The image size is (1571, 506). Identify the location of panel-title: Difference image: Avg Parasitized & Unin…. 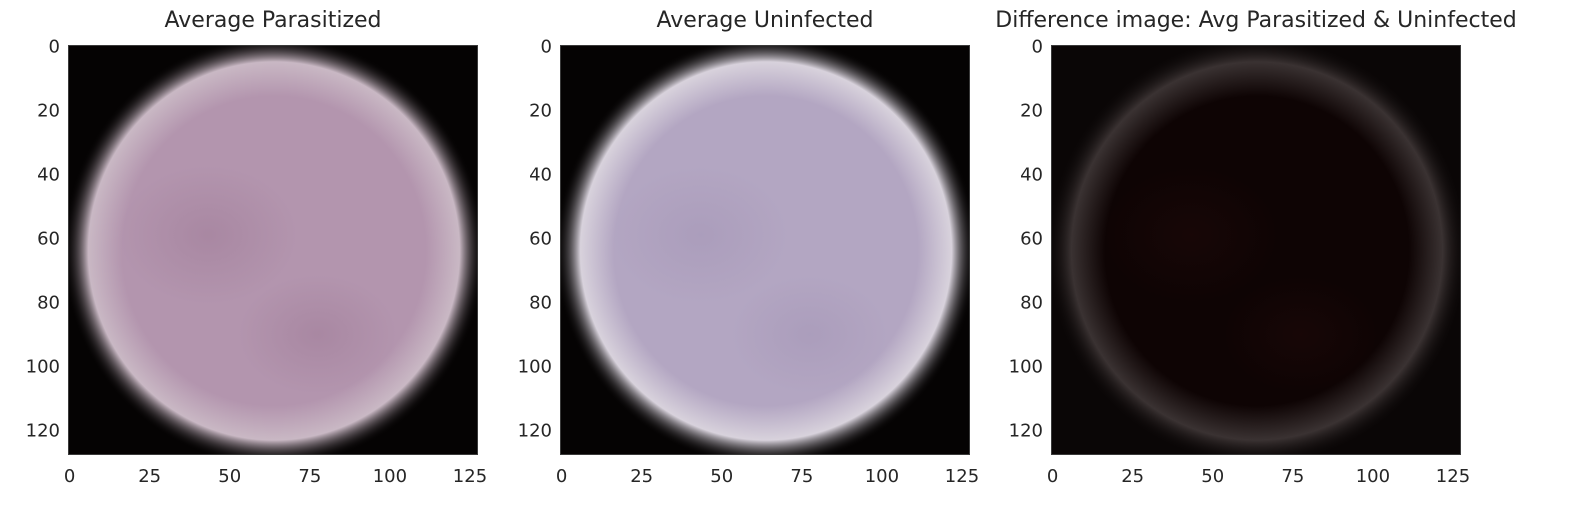
(1256, 20).